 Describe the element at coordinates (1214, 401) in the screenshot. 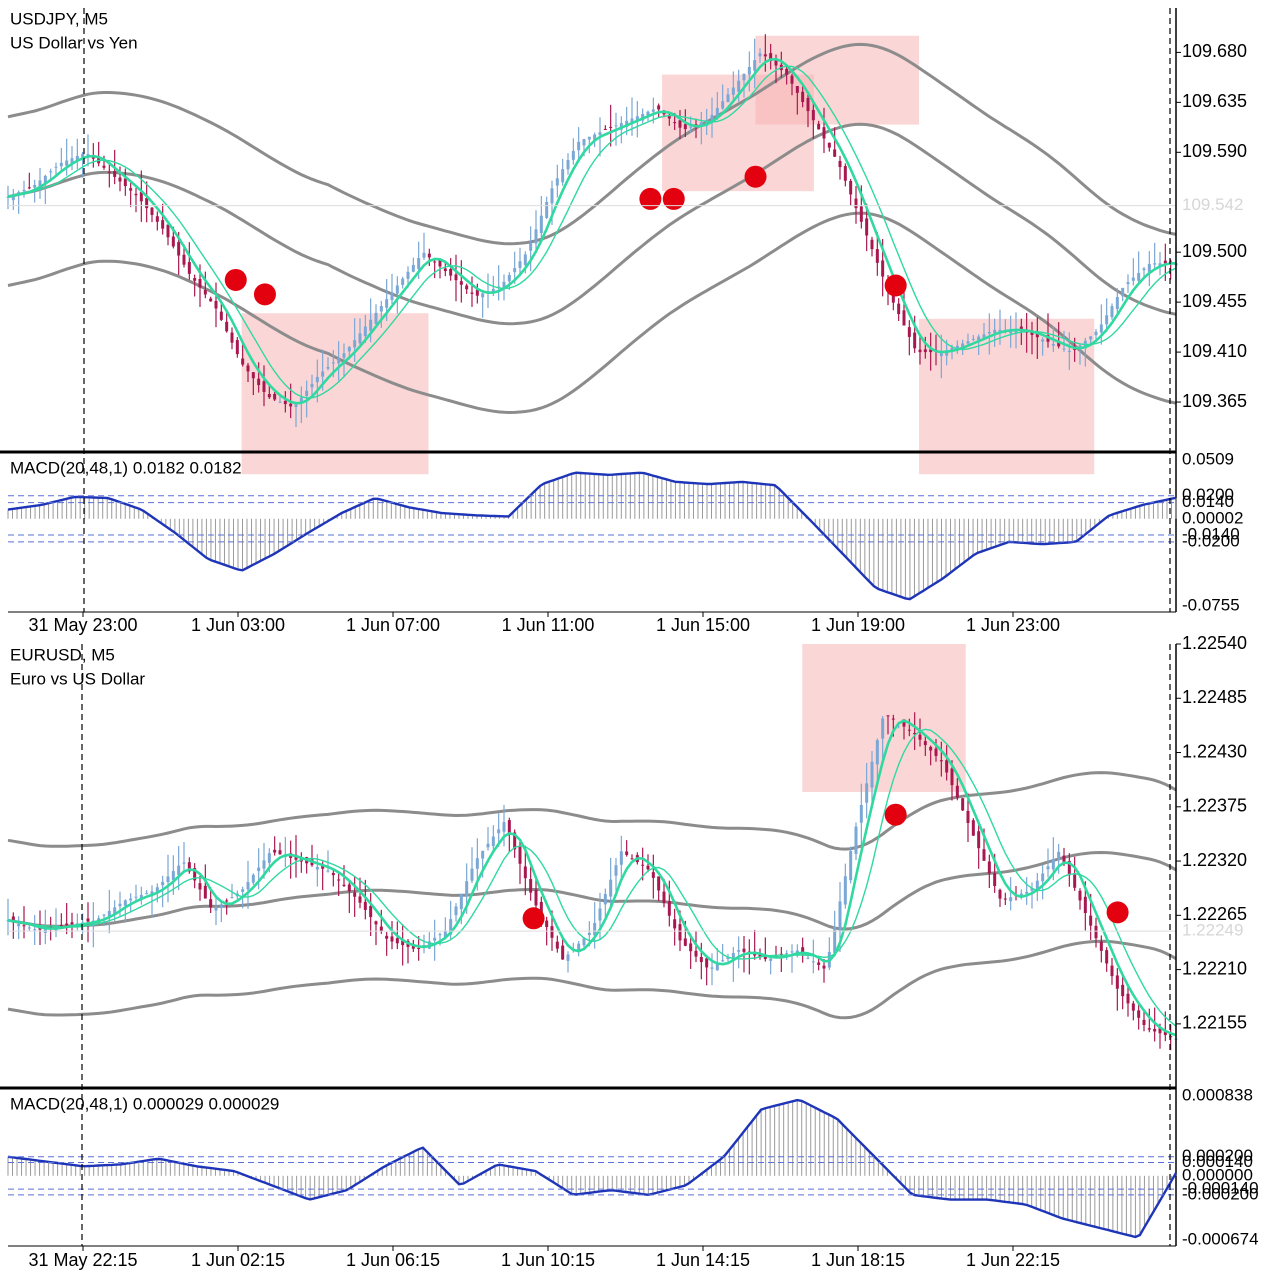

I see `y-tick-label: 109.365` at that location.